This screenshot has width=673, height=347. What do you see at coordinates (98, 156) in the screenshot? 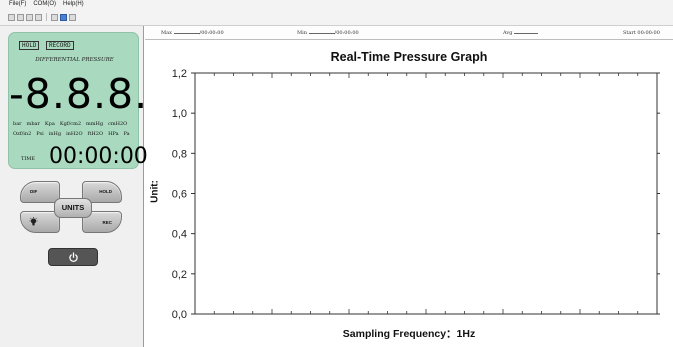
I see `time-readout: 00:00:00` at bounding box center [98, 156].